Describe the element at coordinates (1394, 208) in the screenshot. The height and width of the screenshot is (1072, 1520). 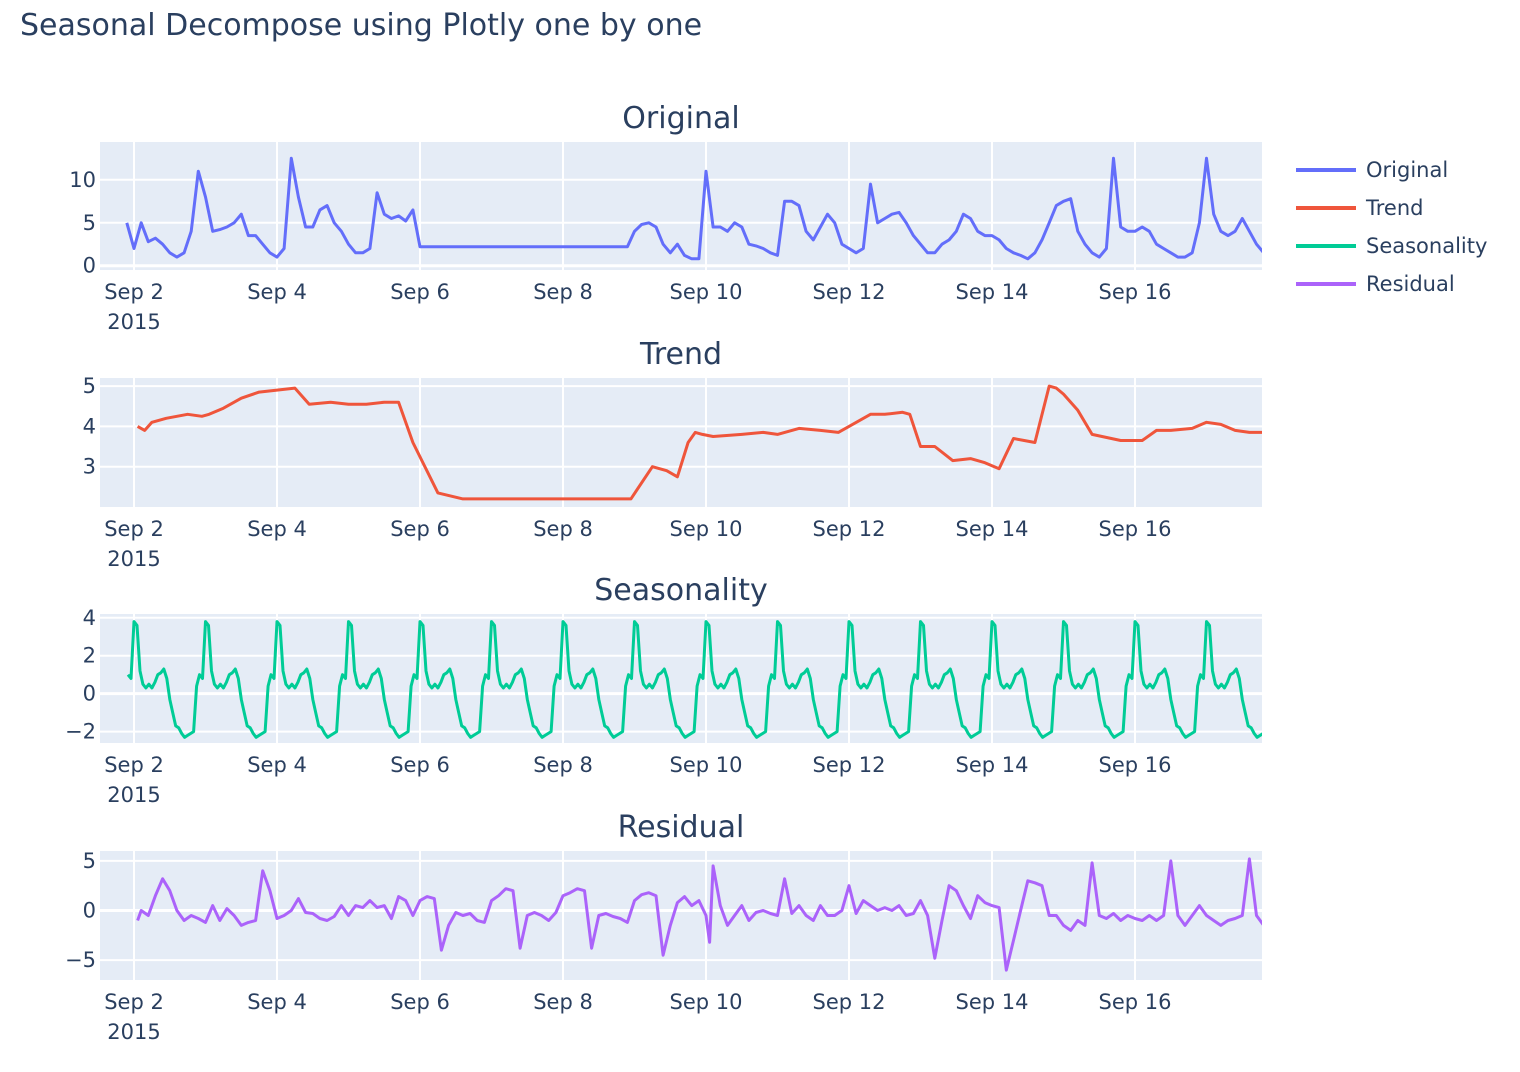
I see `legend-label: Trend` at that location.